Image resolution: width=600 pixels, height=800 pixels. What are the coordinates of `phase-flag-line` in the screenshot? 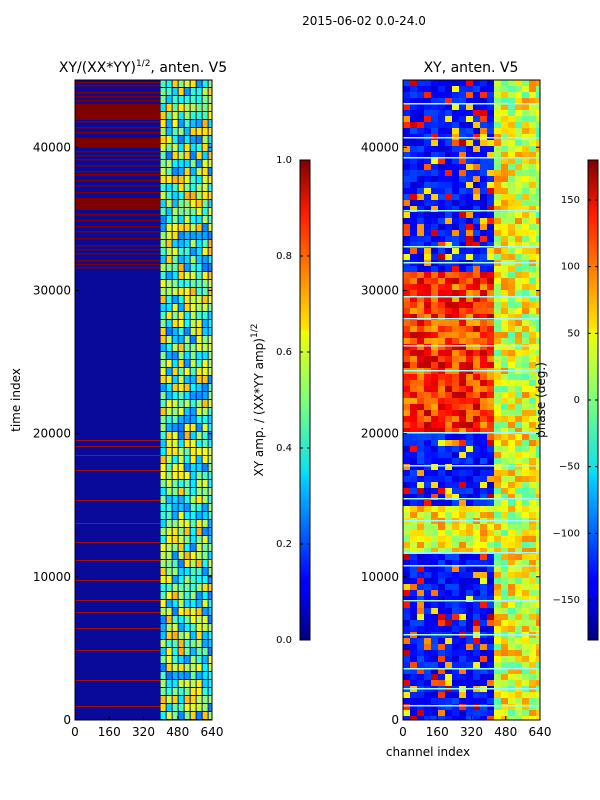 It's located at (471, 635).